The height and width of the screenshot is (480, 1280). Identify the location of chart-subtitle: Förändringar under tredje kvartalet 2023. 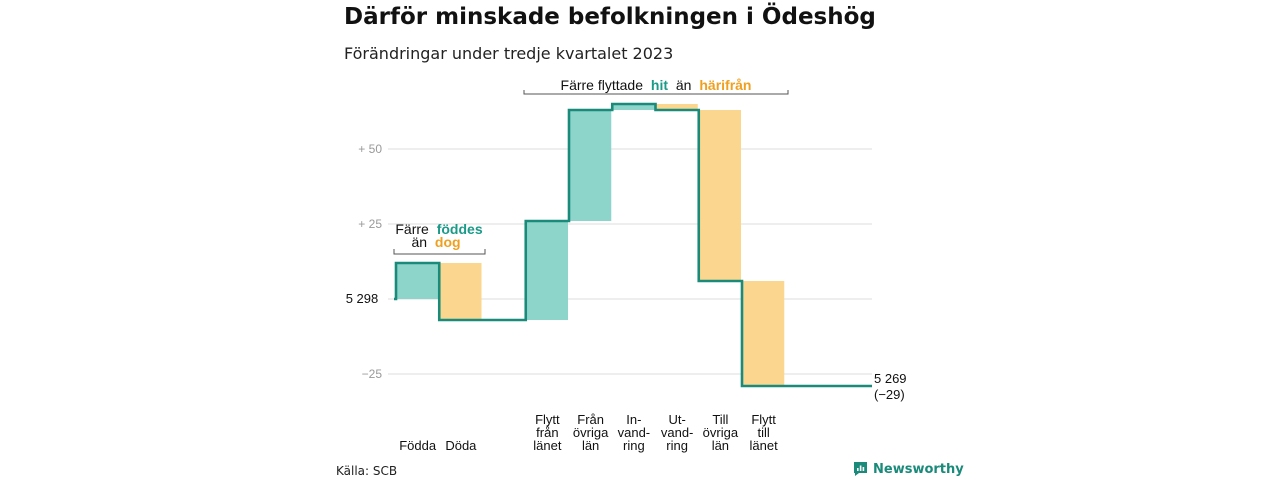
(509, 53).